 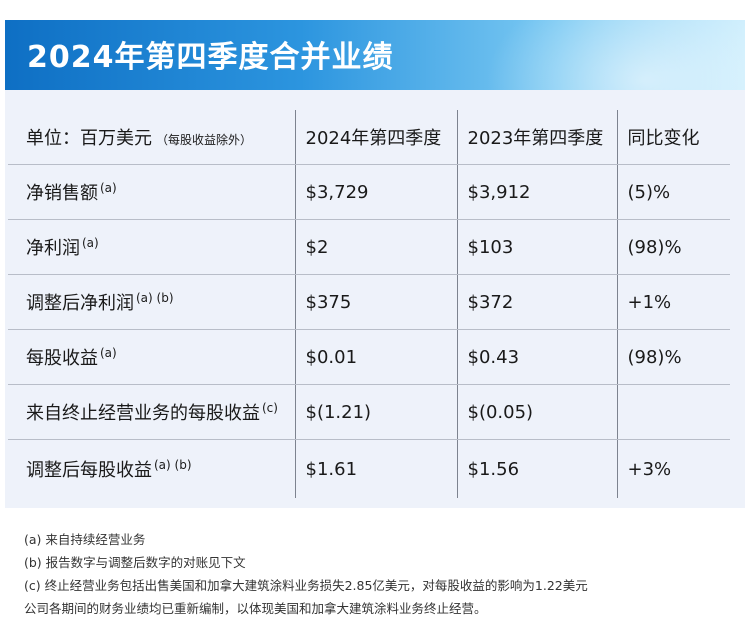 What do you see at coordinates (85, 539) in the screenshot?
I see `footnote-a: (a) 来自持续经营业务` at bounding box center [85, 539].